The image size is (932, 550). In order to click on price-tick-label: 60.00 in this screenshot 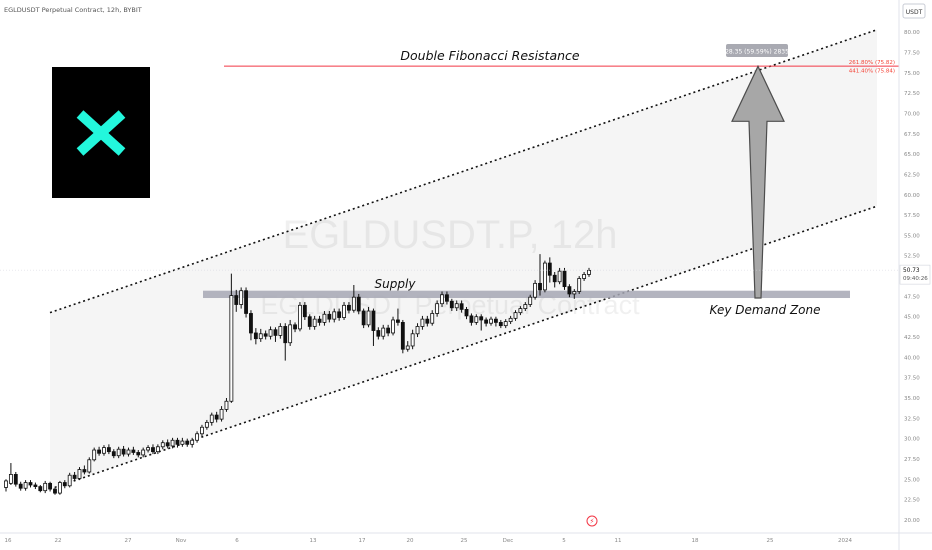, I will do `click(912, 196)`.